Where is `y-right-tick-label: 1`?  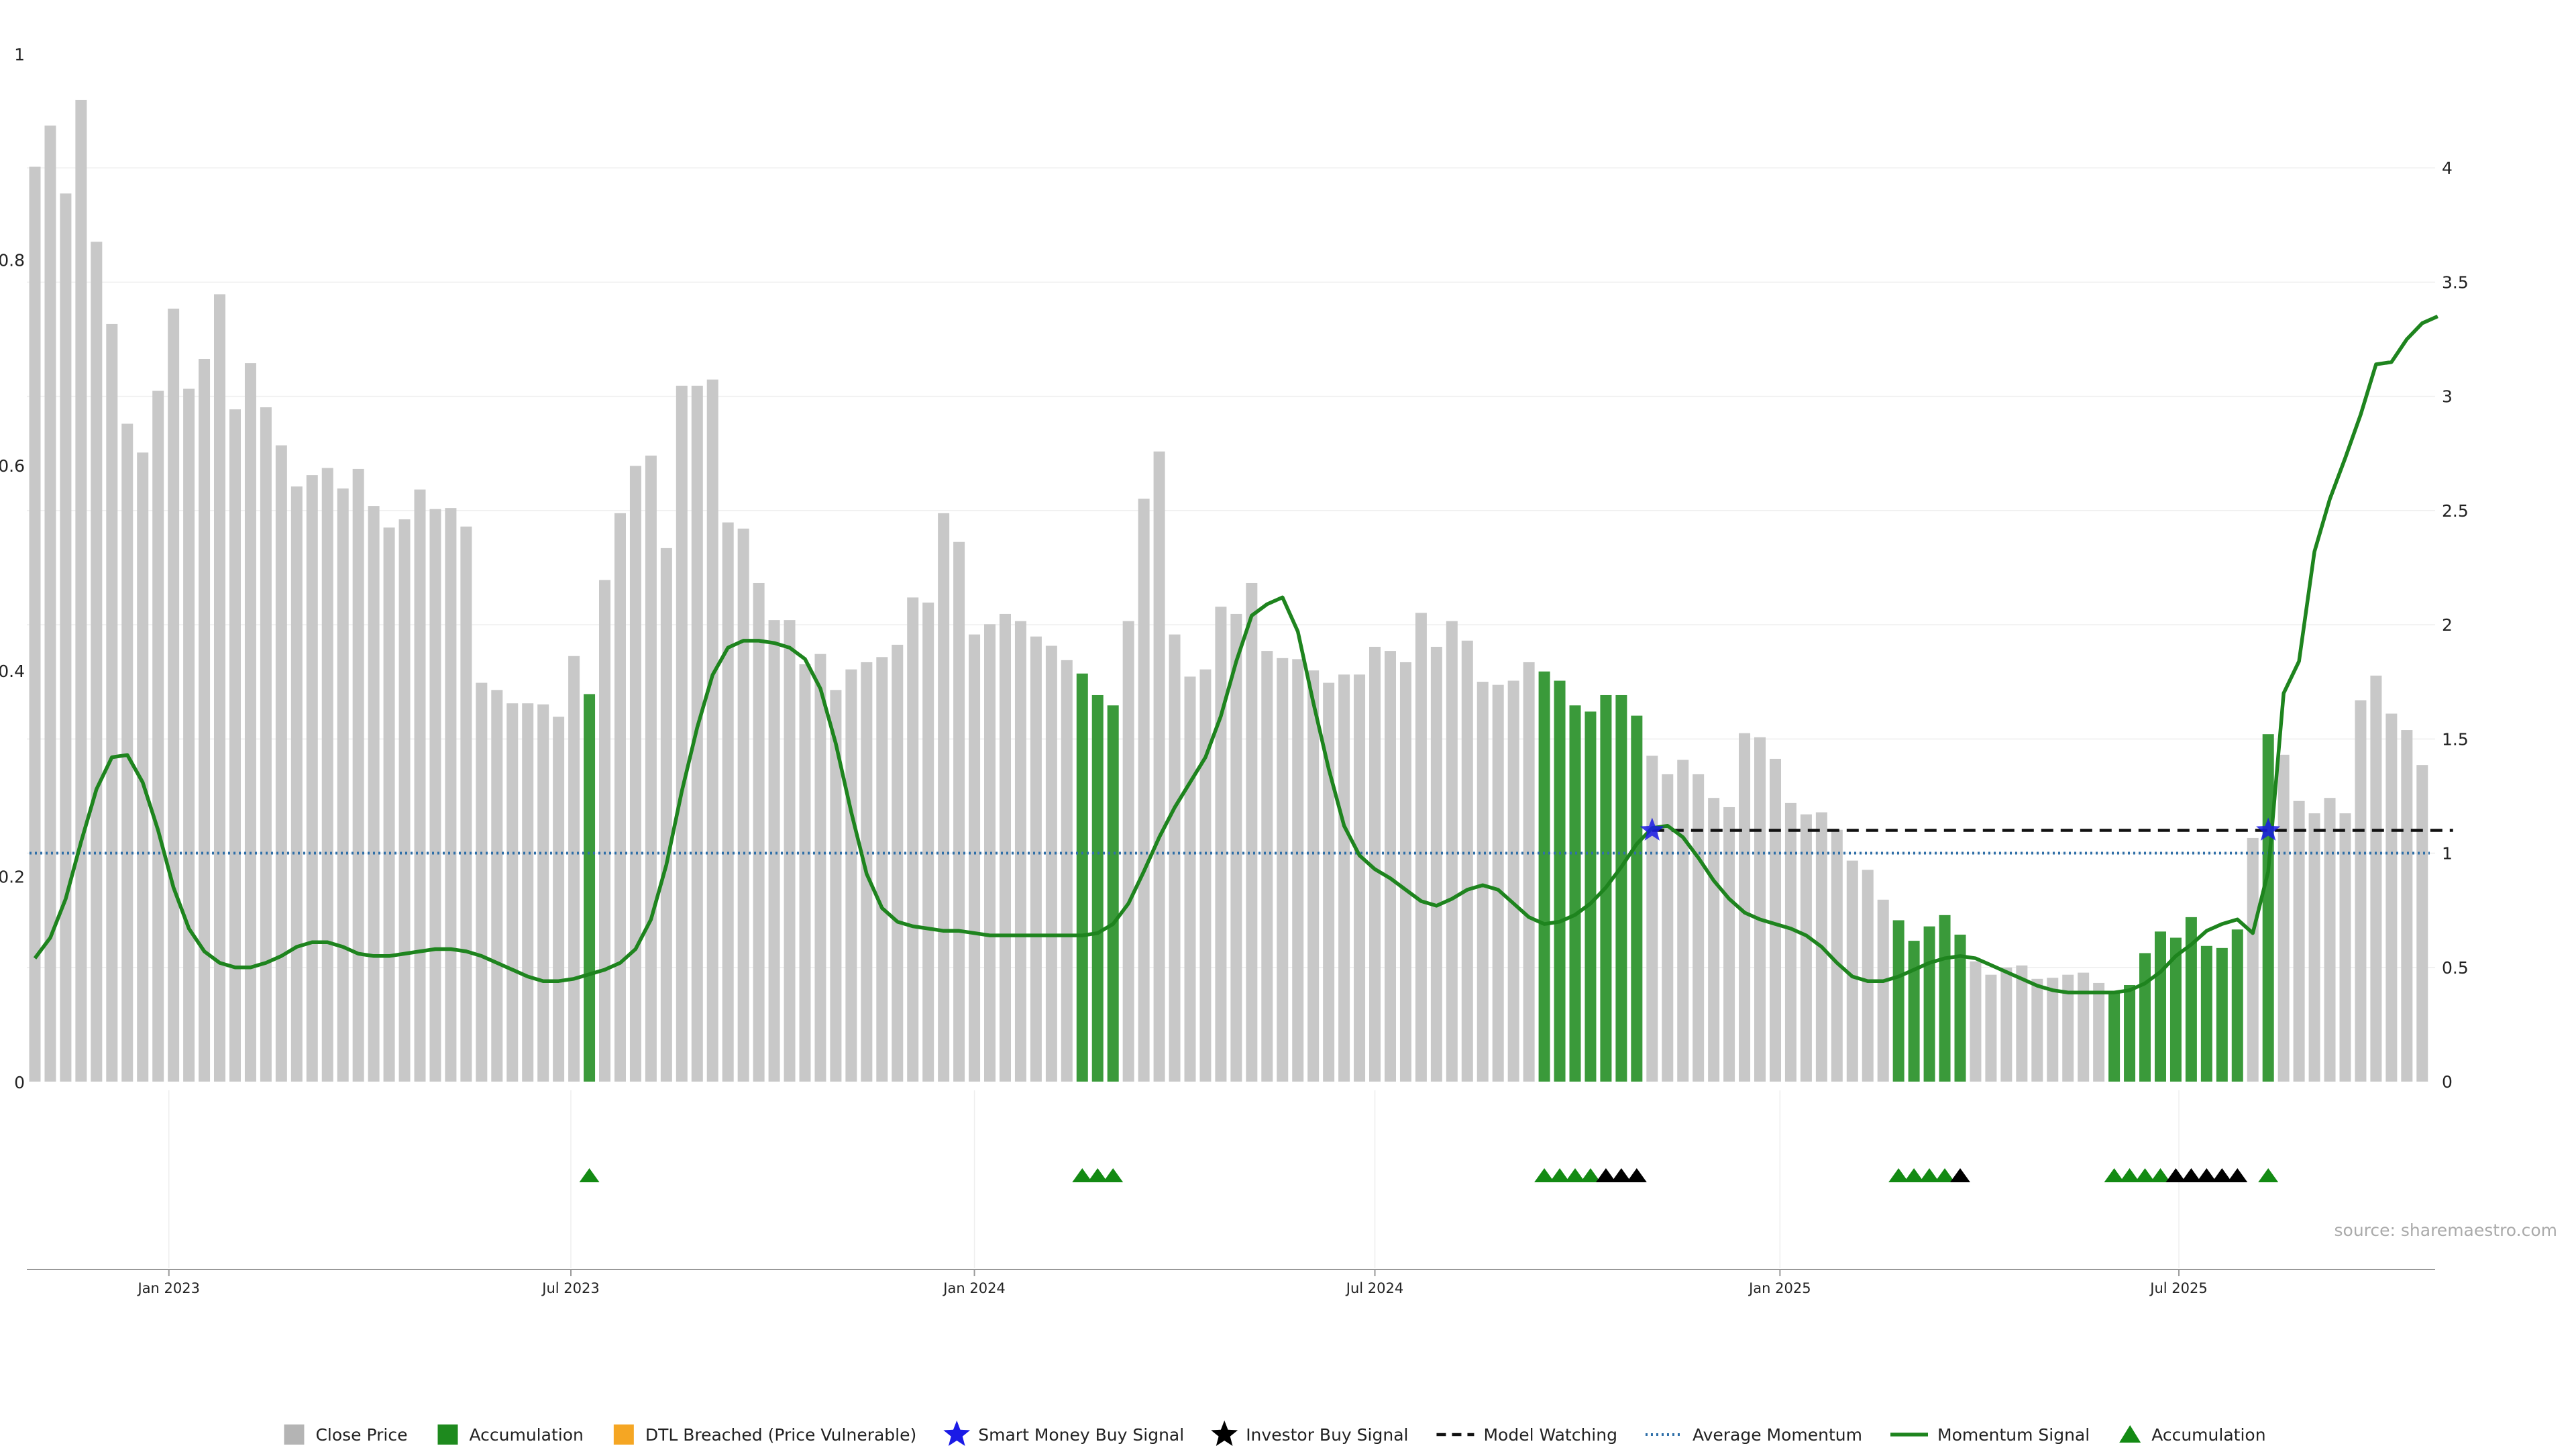
y-right-tick-label: 1 is located at coordinates (2447, 854).